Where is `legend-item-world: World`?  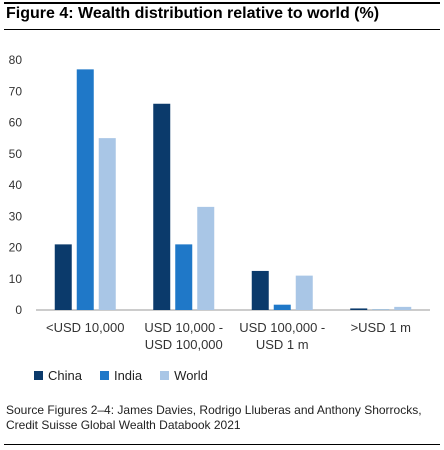 legend-item-world: World is located at coordinates (184, 375).